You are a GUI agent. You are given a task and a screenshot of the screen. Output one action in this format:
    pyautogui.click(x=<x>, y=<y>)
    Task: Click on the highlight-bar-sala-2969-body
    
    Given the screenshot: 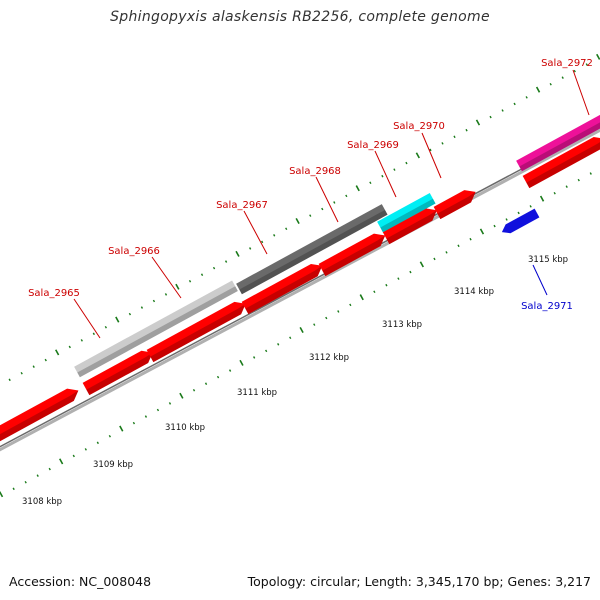 What is the action you would take?
    pyautogui.click(x=406, y=212)
    